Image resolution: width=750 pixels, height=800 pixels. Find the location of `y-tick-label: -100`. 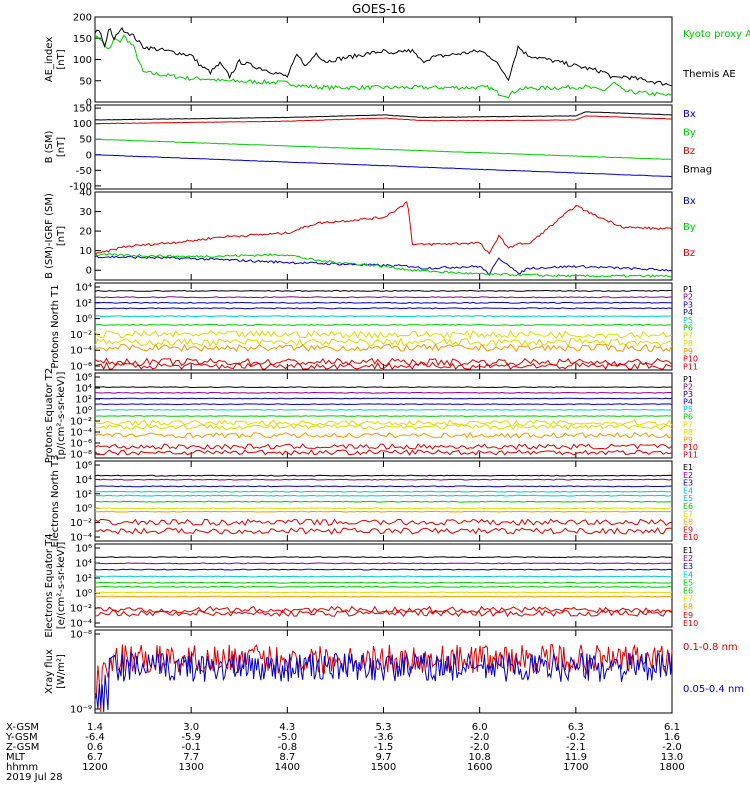

y-tick-label: -100 is located at coordinates (80, 186).